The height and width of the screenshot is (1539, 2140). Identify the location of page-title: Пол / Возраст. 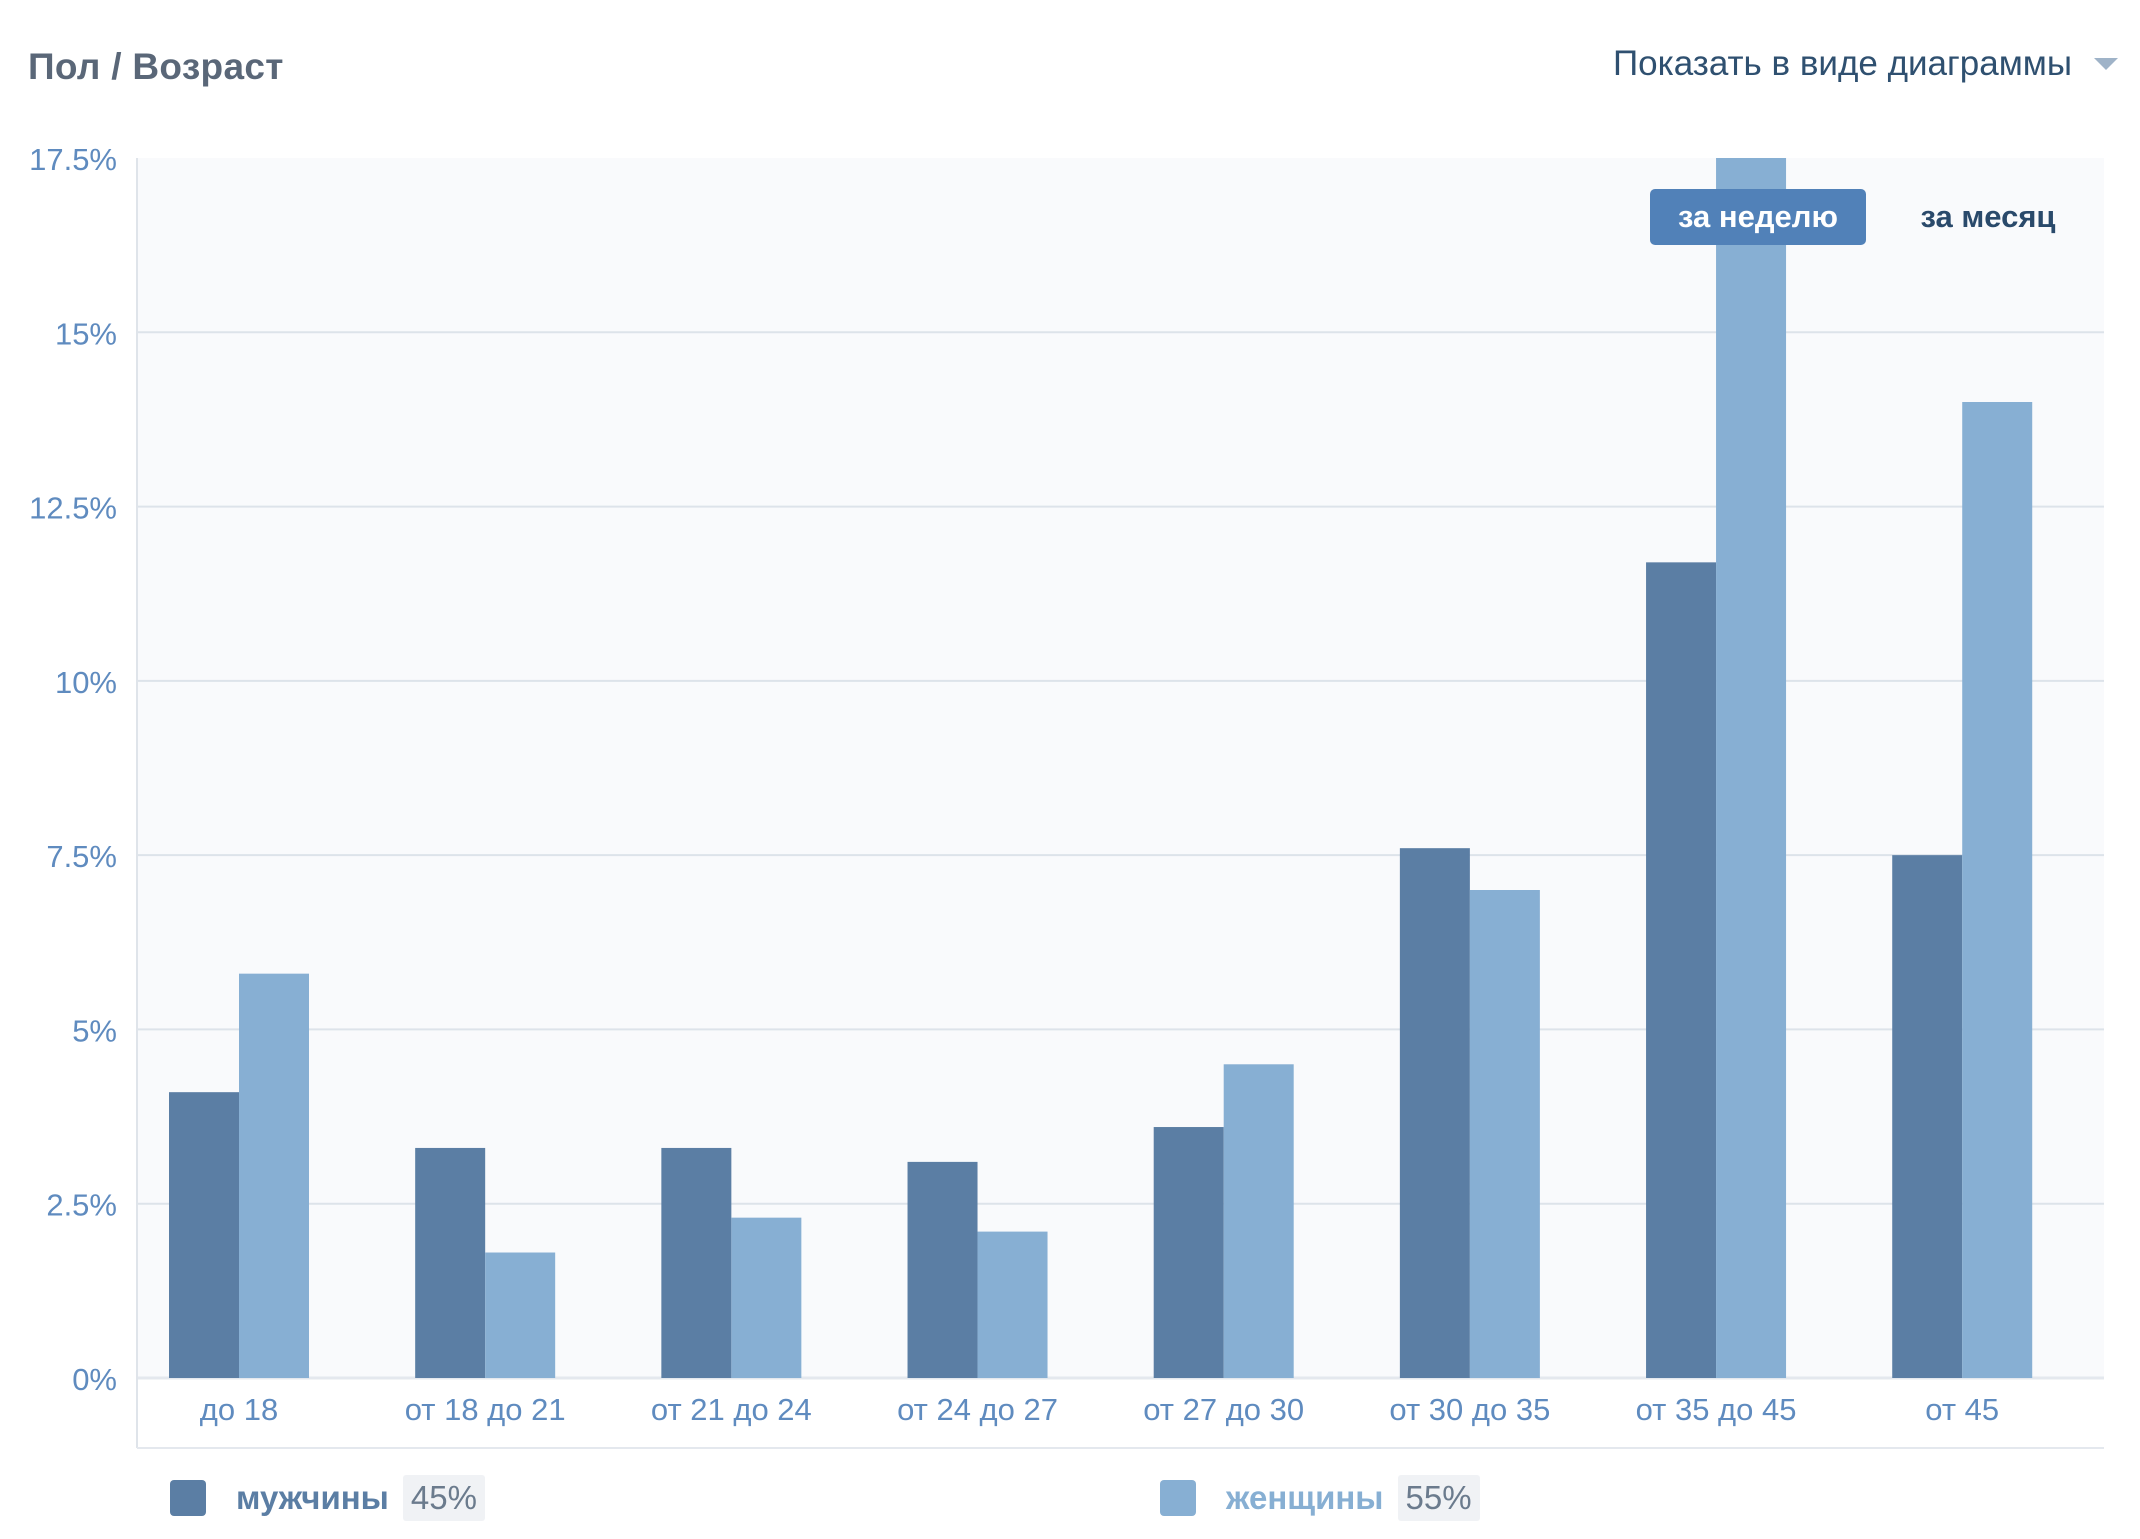
(156, 66).